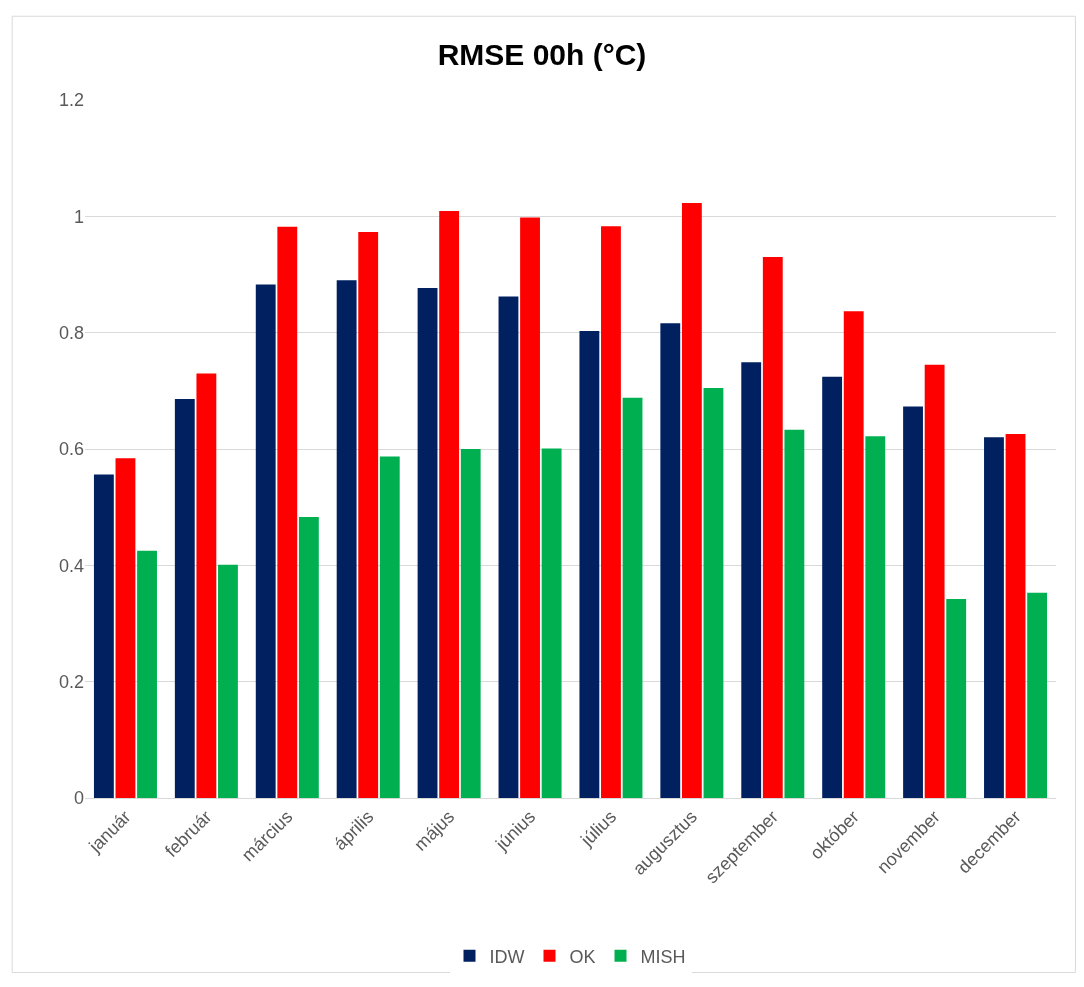 The image size is (1084, 987). Describe the element at coordinates (71, 100) in the screenshot. I see `y-tick-label: 1.2` at that location.